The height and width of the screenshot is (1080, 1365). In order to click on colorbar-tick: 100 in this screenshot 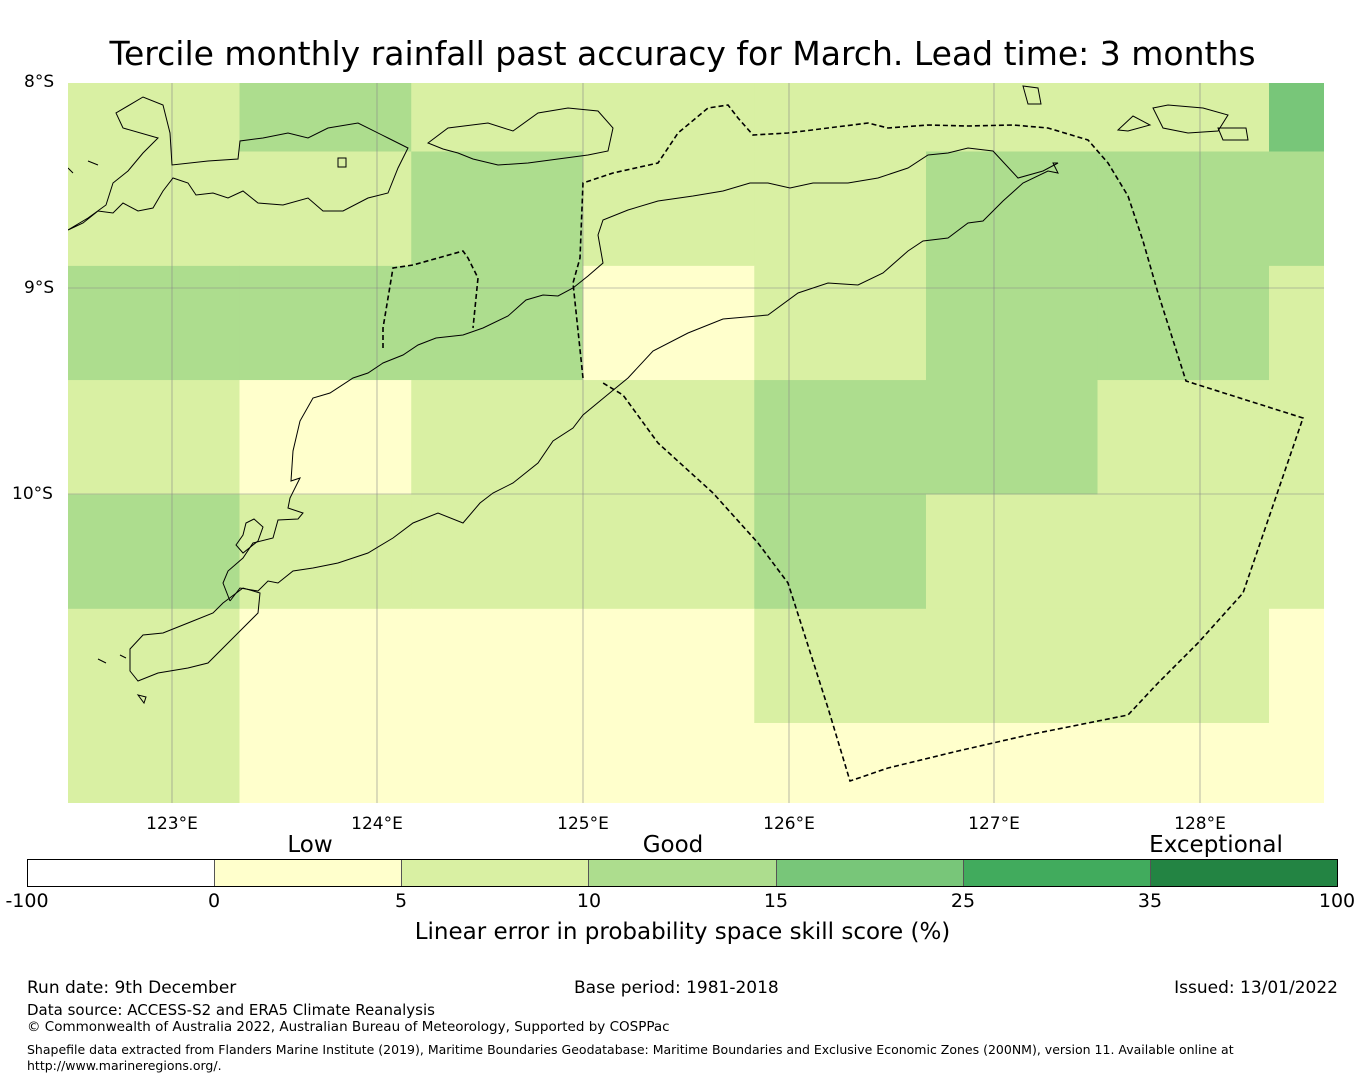, I will do `click(1337, 901)`.